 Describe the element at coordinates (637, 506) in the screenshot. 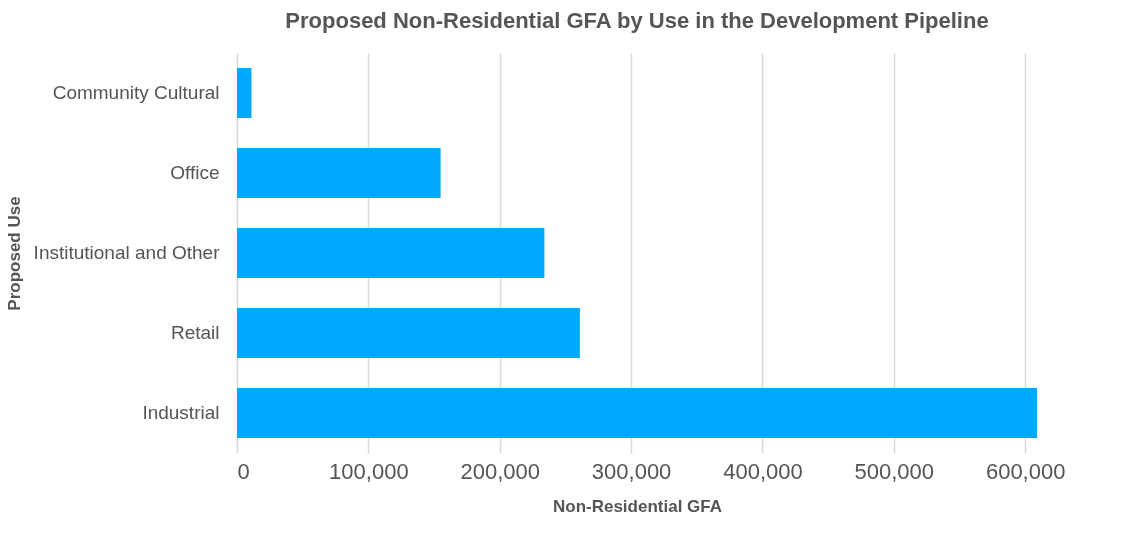

I see `x-axis-title: Non-Residential GFA` at that location.